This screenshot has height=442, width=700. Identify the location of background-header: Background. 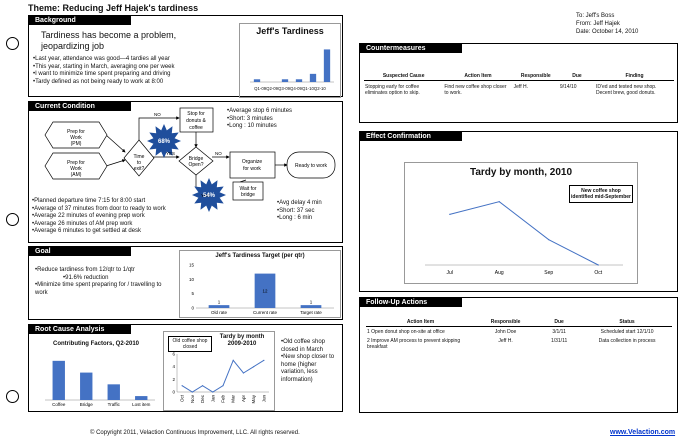
(80, 20).